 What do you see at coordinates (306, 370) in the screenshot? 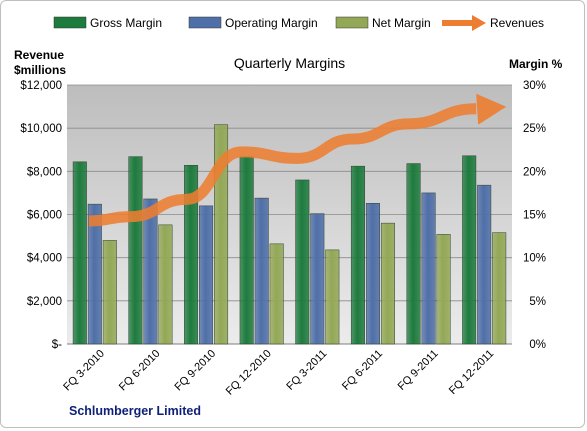
I see `category-label: FQ 3-2011` at bounding box center [306, 370].